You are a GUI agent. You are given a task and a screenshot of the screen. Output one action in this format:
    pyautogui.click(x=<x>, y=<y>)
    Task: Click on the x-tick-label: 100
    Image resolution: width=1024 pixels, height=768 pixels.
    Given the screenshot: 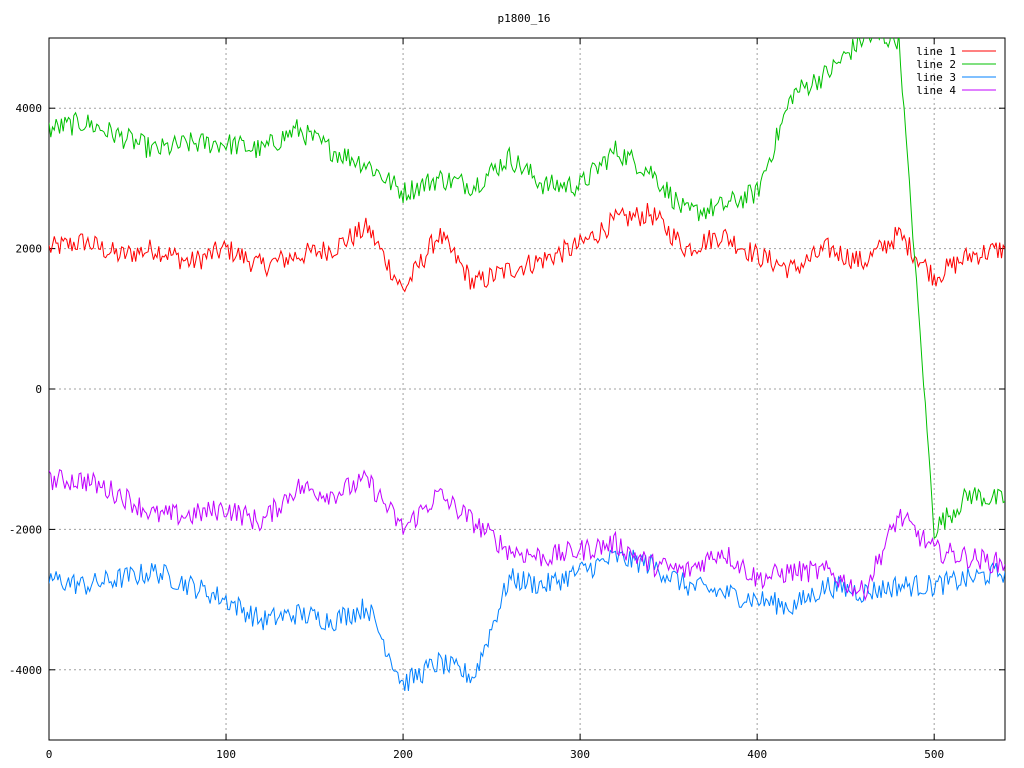 What is the action you would take?
    pyautogui.click(x=226, y=754)
    